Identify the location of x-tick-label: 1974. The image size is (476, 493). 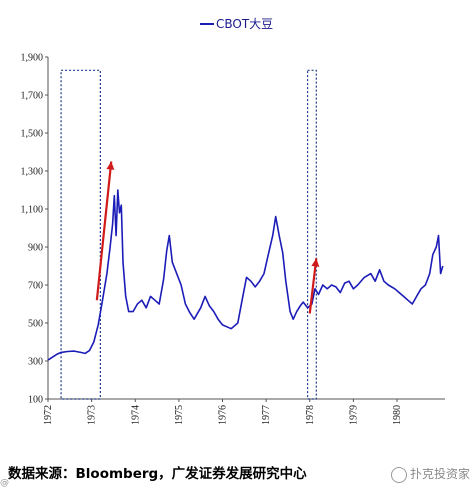
(135, 415).